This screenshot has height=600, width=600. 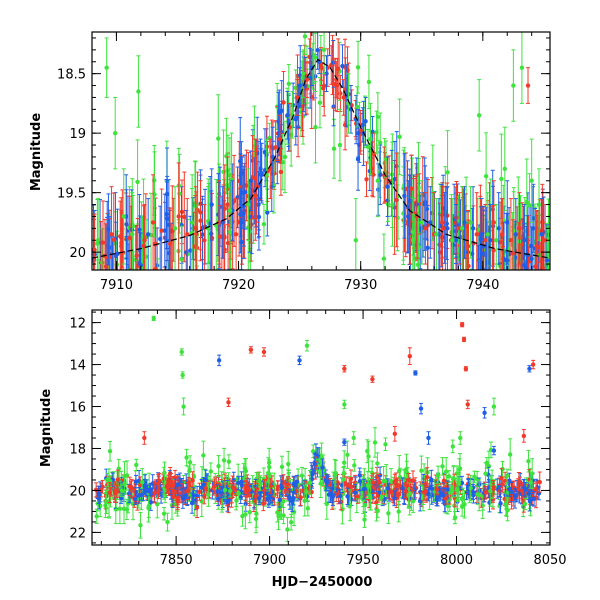 What do you see at coordinates (77, 491) in the screenshot?
I see `y-tick-label: 20` at bounding box center [77, 491].